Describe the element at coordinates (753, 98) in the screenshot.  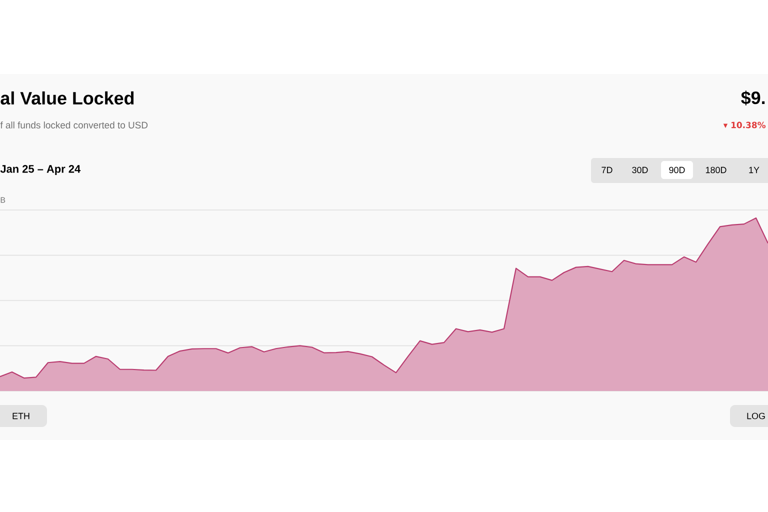
I see `text: $9.` at that location.